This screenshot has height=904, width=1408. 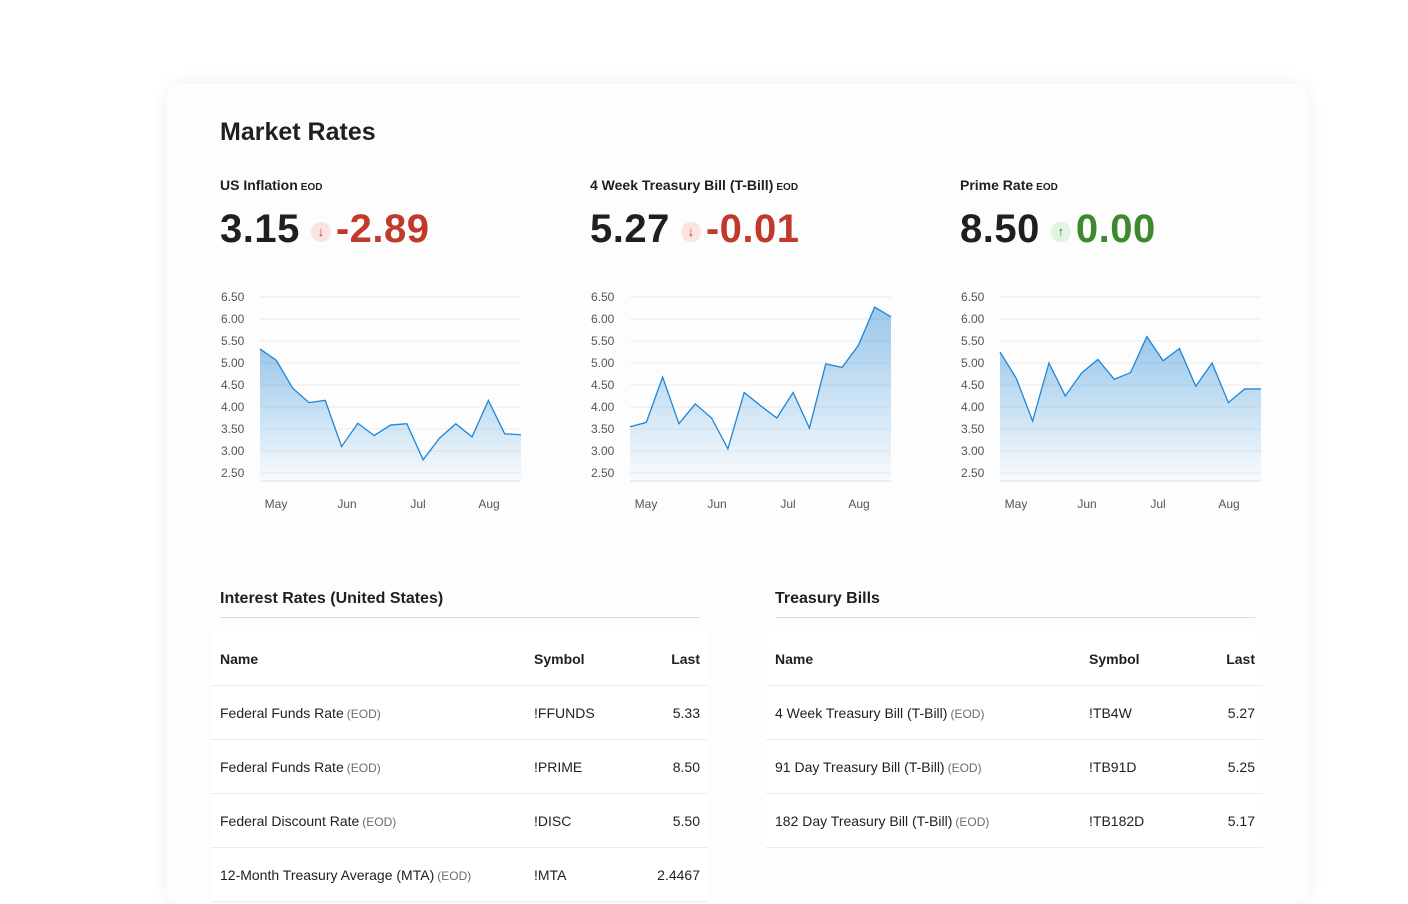 What do you see at coordinates (686, 712) in the screenshot?
I see `cell-last: 5.33` at bounding box center [686, 712].